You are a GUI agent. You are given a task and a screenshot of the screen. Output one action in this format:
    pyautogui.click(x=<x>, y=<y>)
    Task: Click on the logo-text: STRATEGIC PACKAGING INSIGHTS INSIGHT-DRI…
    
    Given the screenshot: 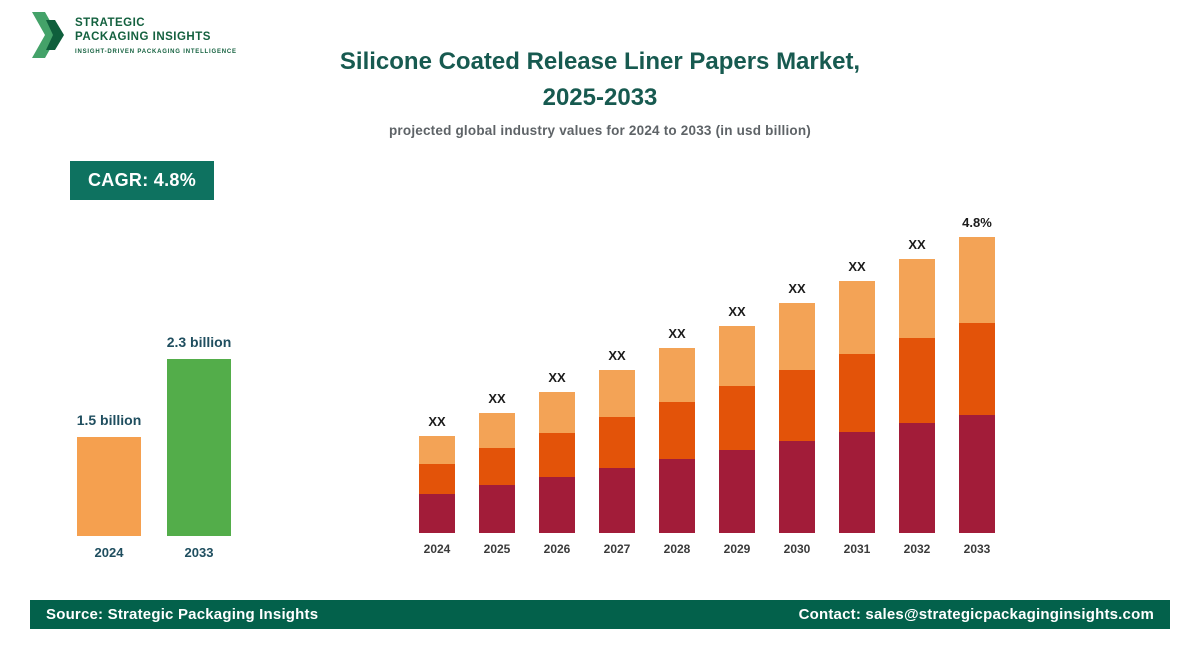 What is the action you would take?
    pyautogui.click(x=156, y=33)
    